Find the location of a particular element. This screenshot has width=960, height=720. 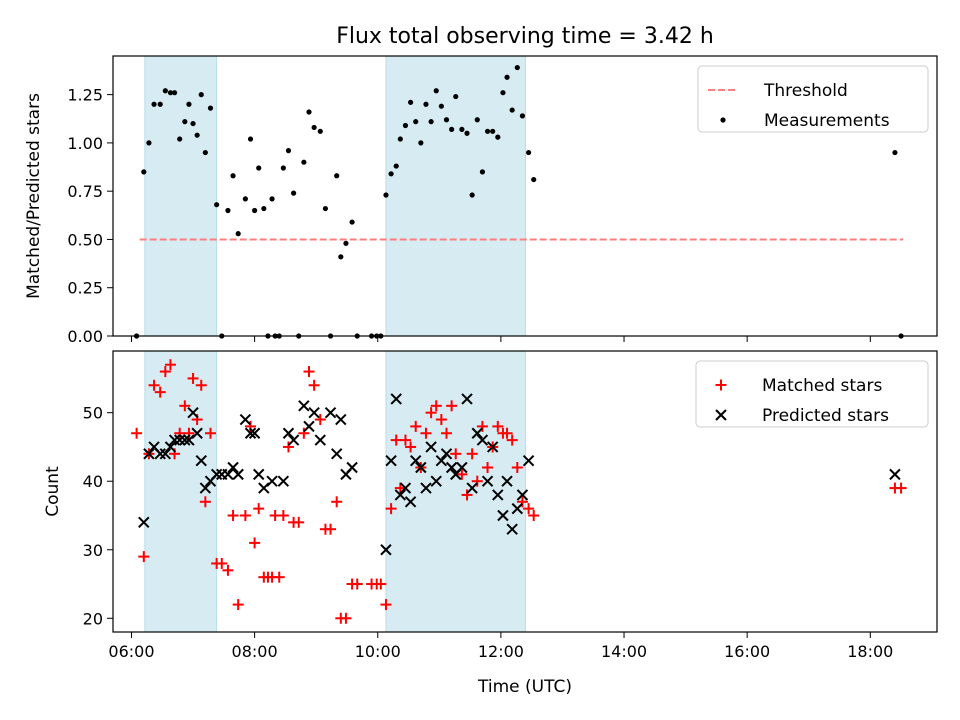

x-tick-label: 14:00 is located at coordinates (624, 651).